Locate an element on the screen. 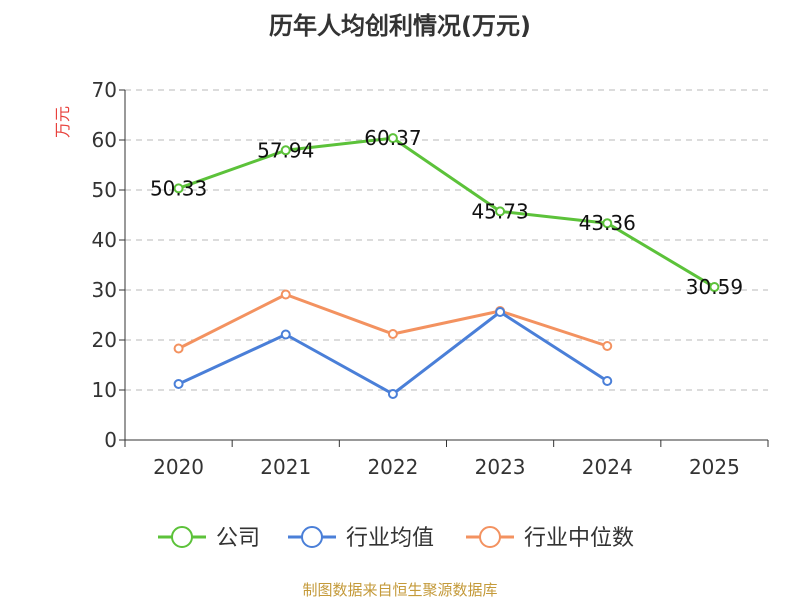 Image resolution: width=800 pixels, height=600 pixels. legend-item-0: 公司 is located at coordinates (209, 538).